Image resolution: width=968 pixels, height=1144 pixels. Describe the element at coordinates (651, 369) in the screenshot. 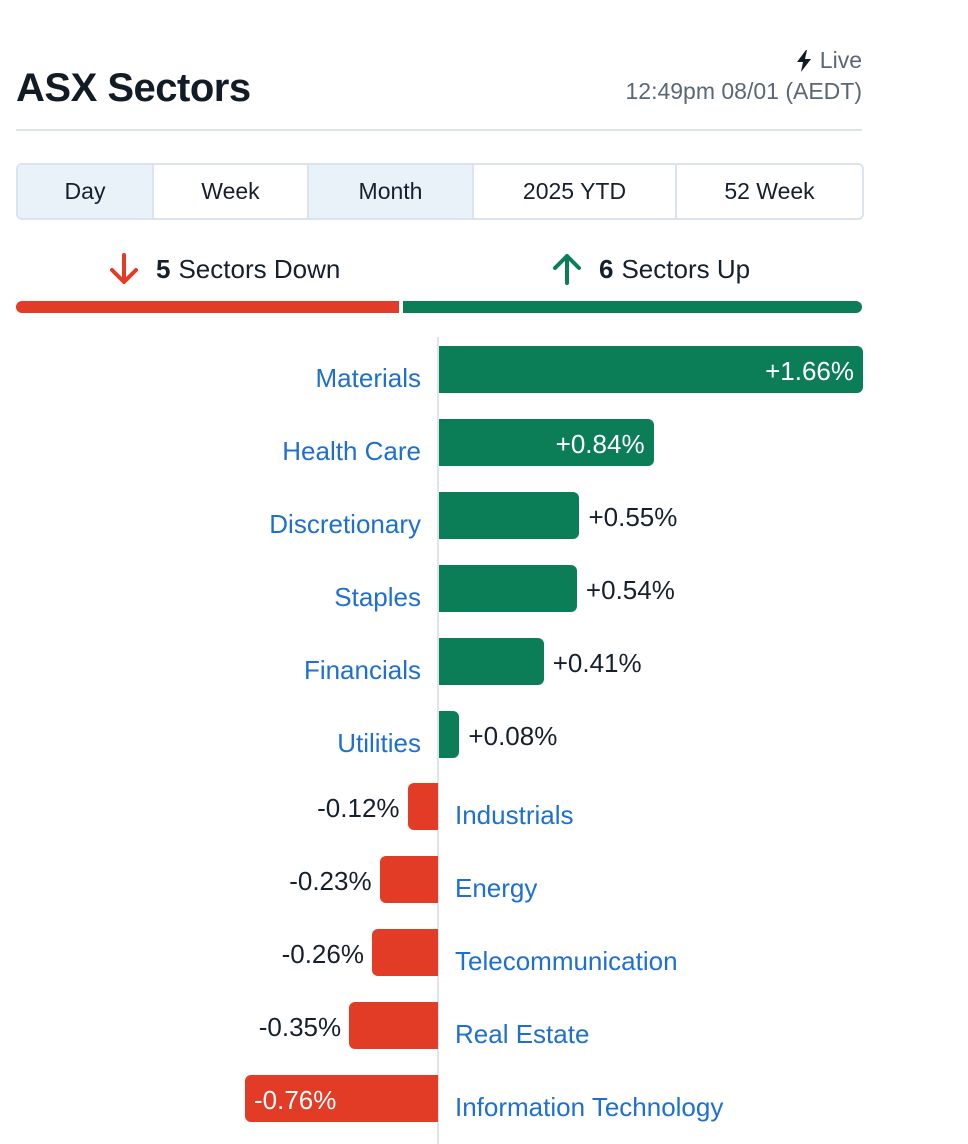

I see `sector-bar-materials` at that location.